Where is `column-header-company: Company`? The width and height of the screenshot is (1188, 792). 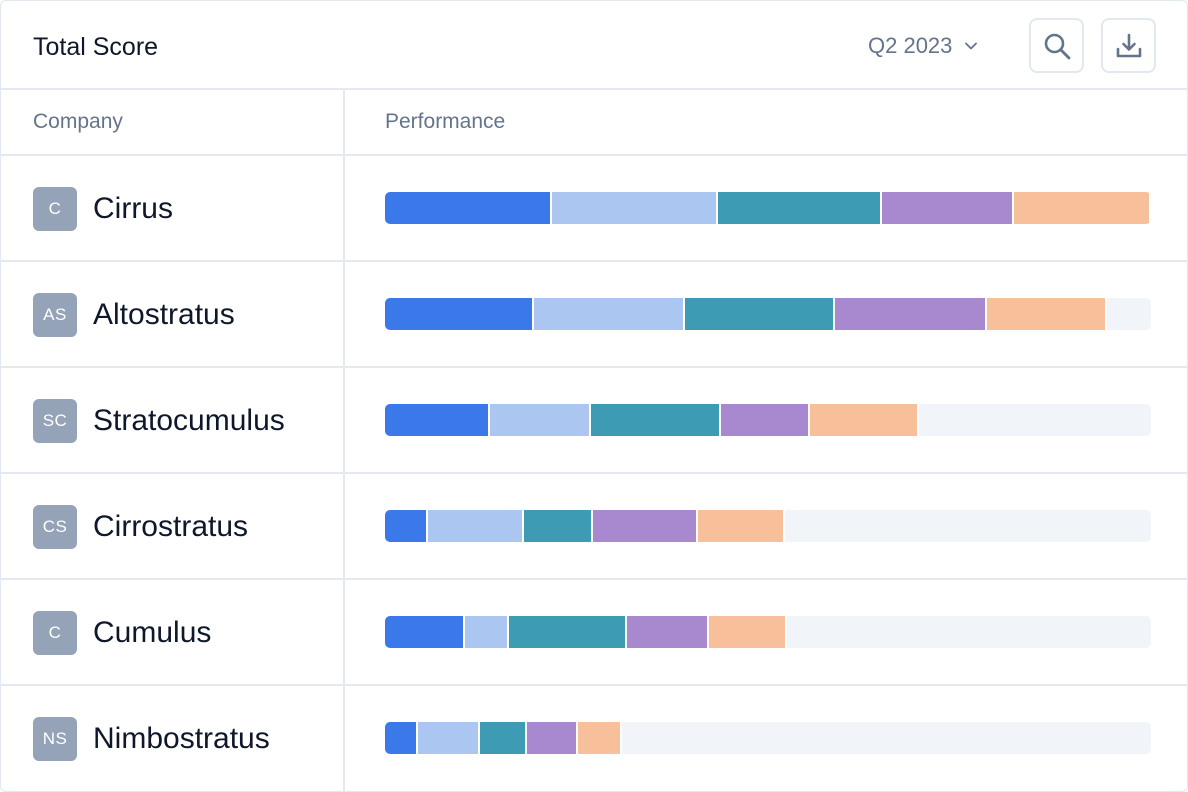 column-header-company: Company is located at coordinates (172, 123).